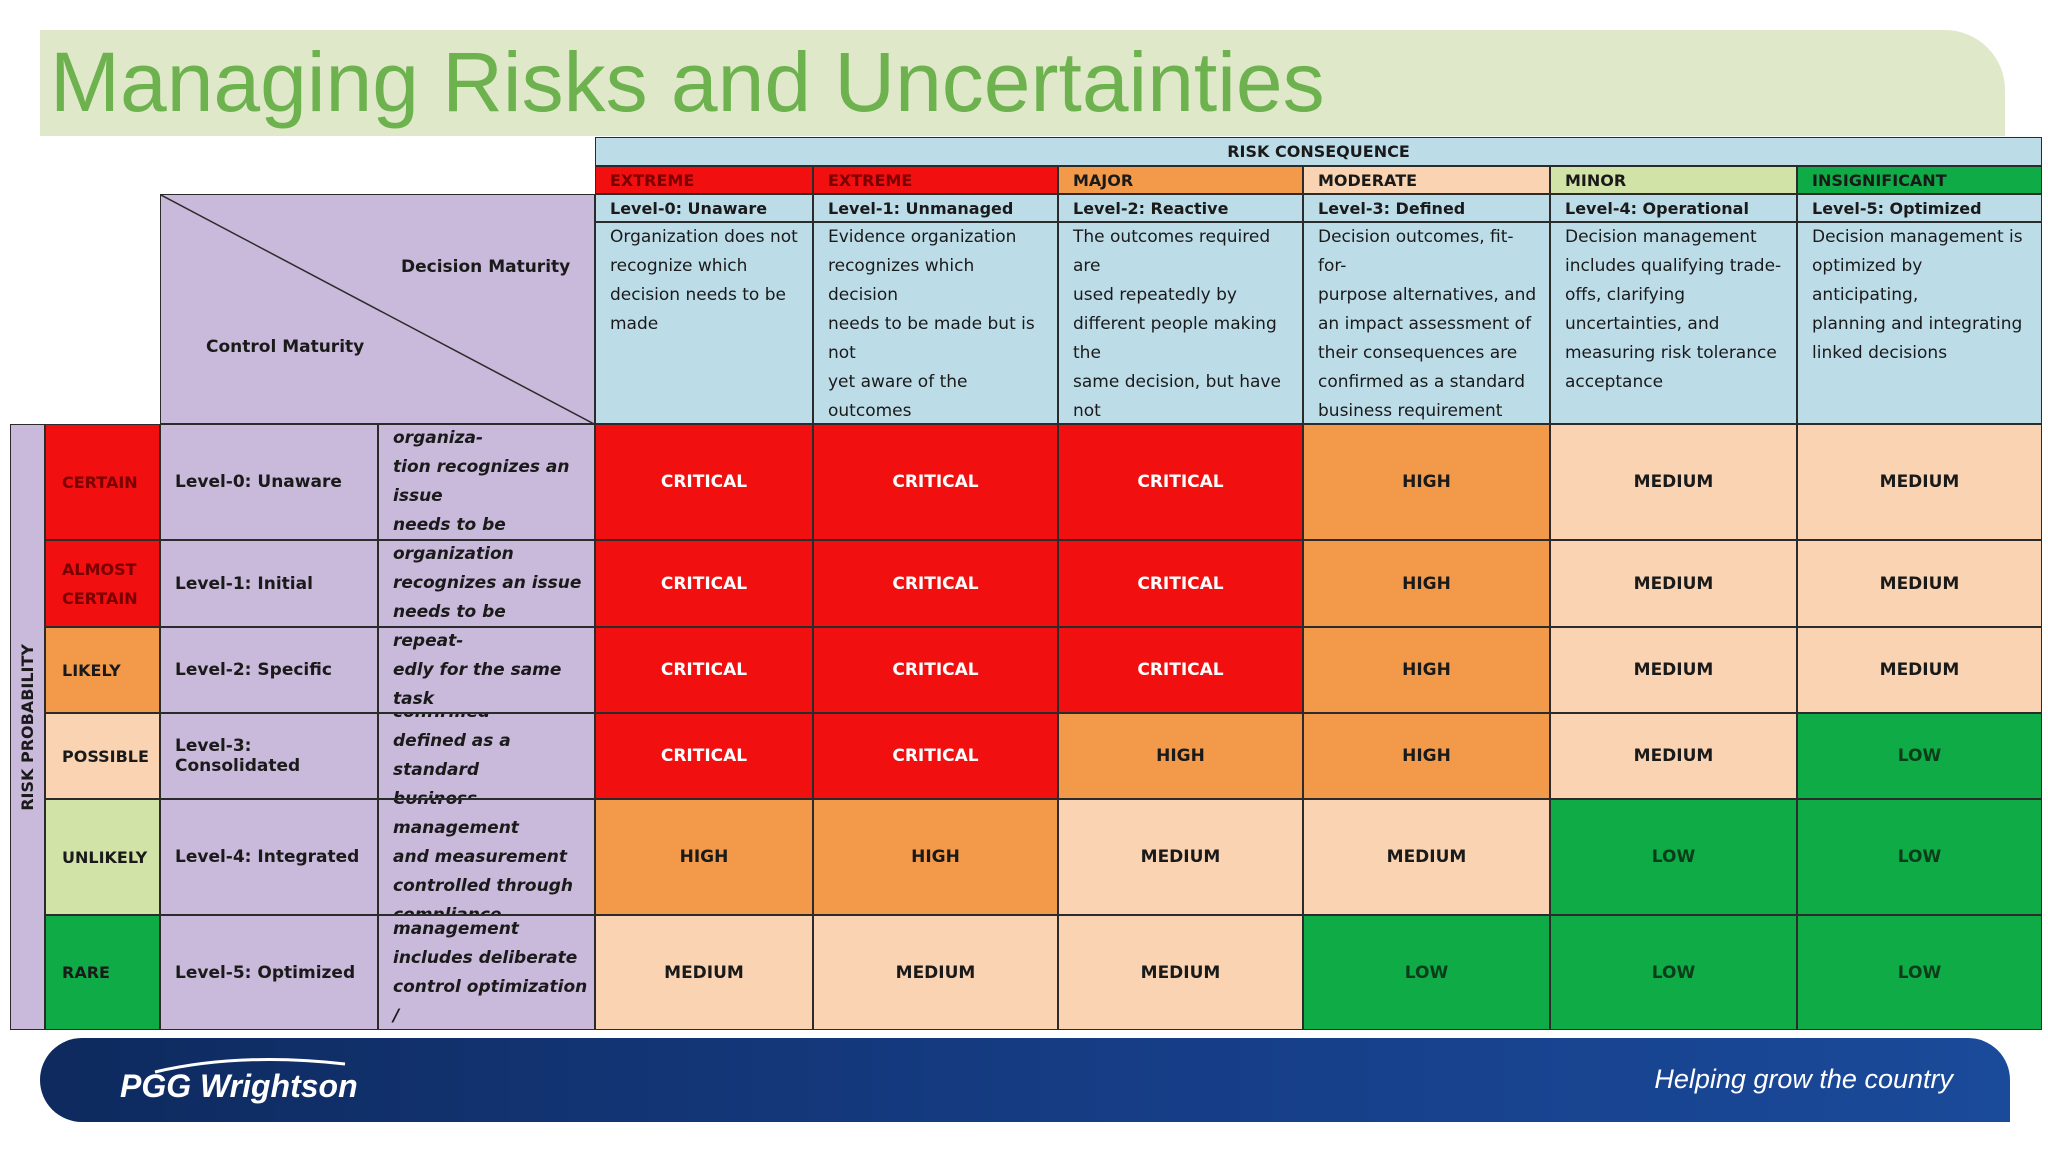  Describe the element at coordinates (687, 82) in the screenshot. I see `page-title: Managing Risks and Uncertainties` at that location.